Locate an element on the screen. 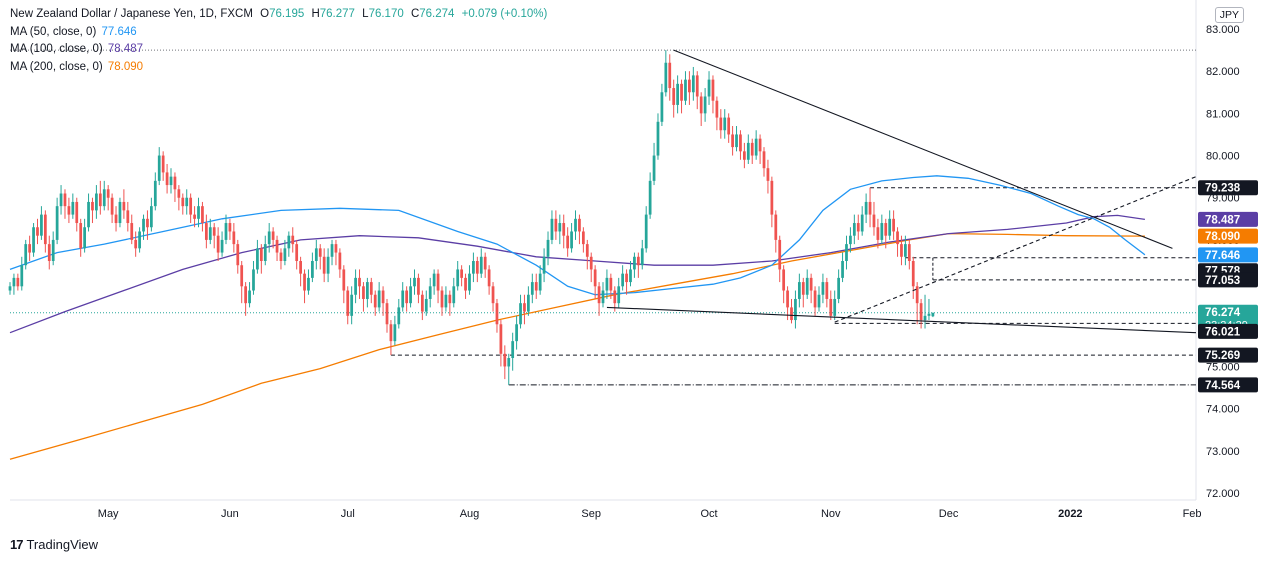 This screenshot has width=1274, height=567. x-tick-label: Aug is located at coordinates (470, 514).